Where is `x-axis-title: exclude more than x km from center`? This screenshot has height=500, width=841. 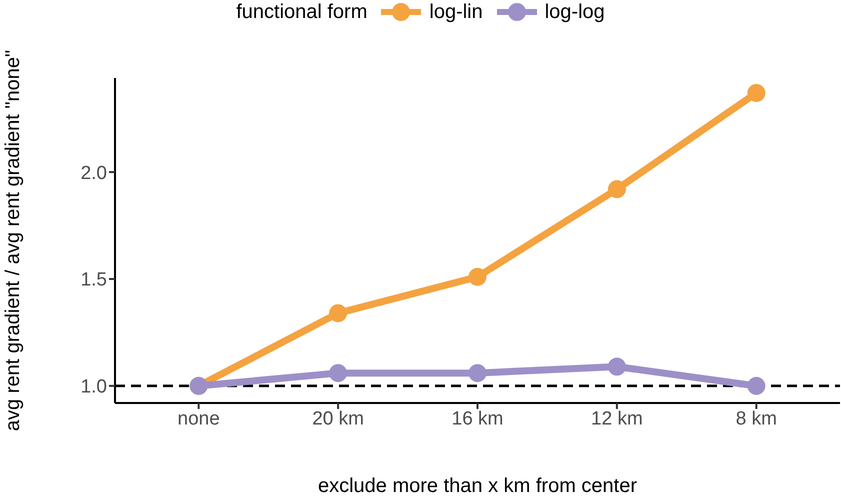 x-axis-title: exclude more than x km from center is located at coordinates (478, 486).